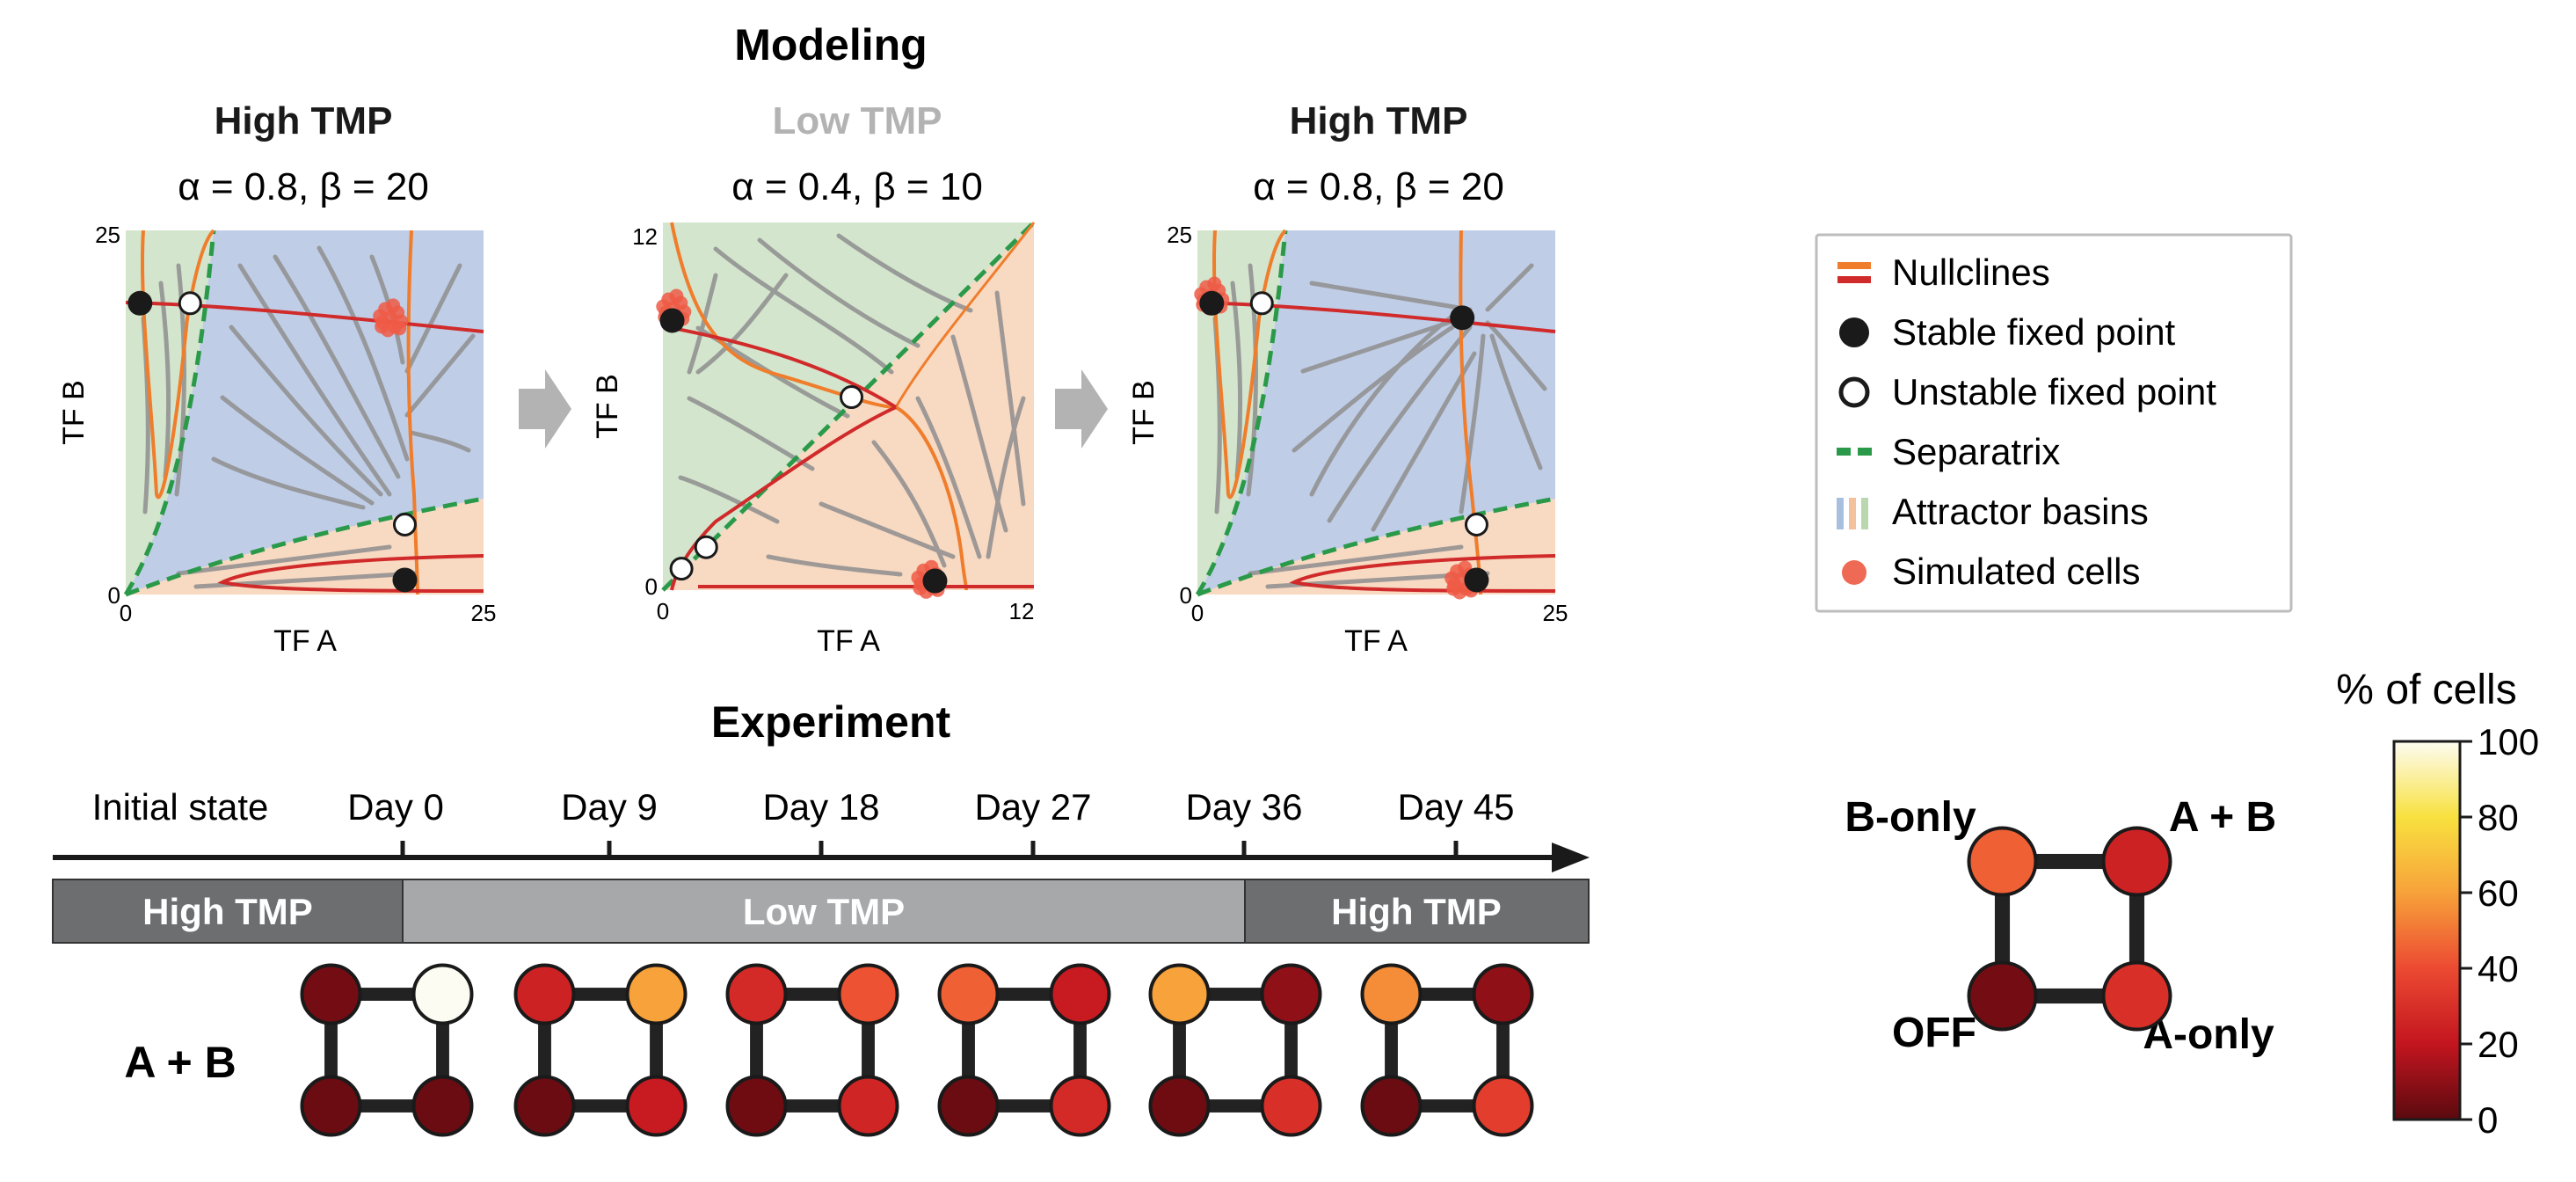 The image size is (2576, 1182). I want to click on panel-2-x-max: 12, so click(1022, 611).